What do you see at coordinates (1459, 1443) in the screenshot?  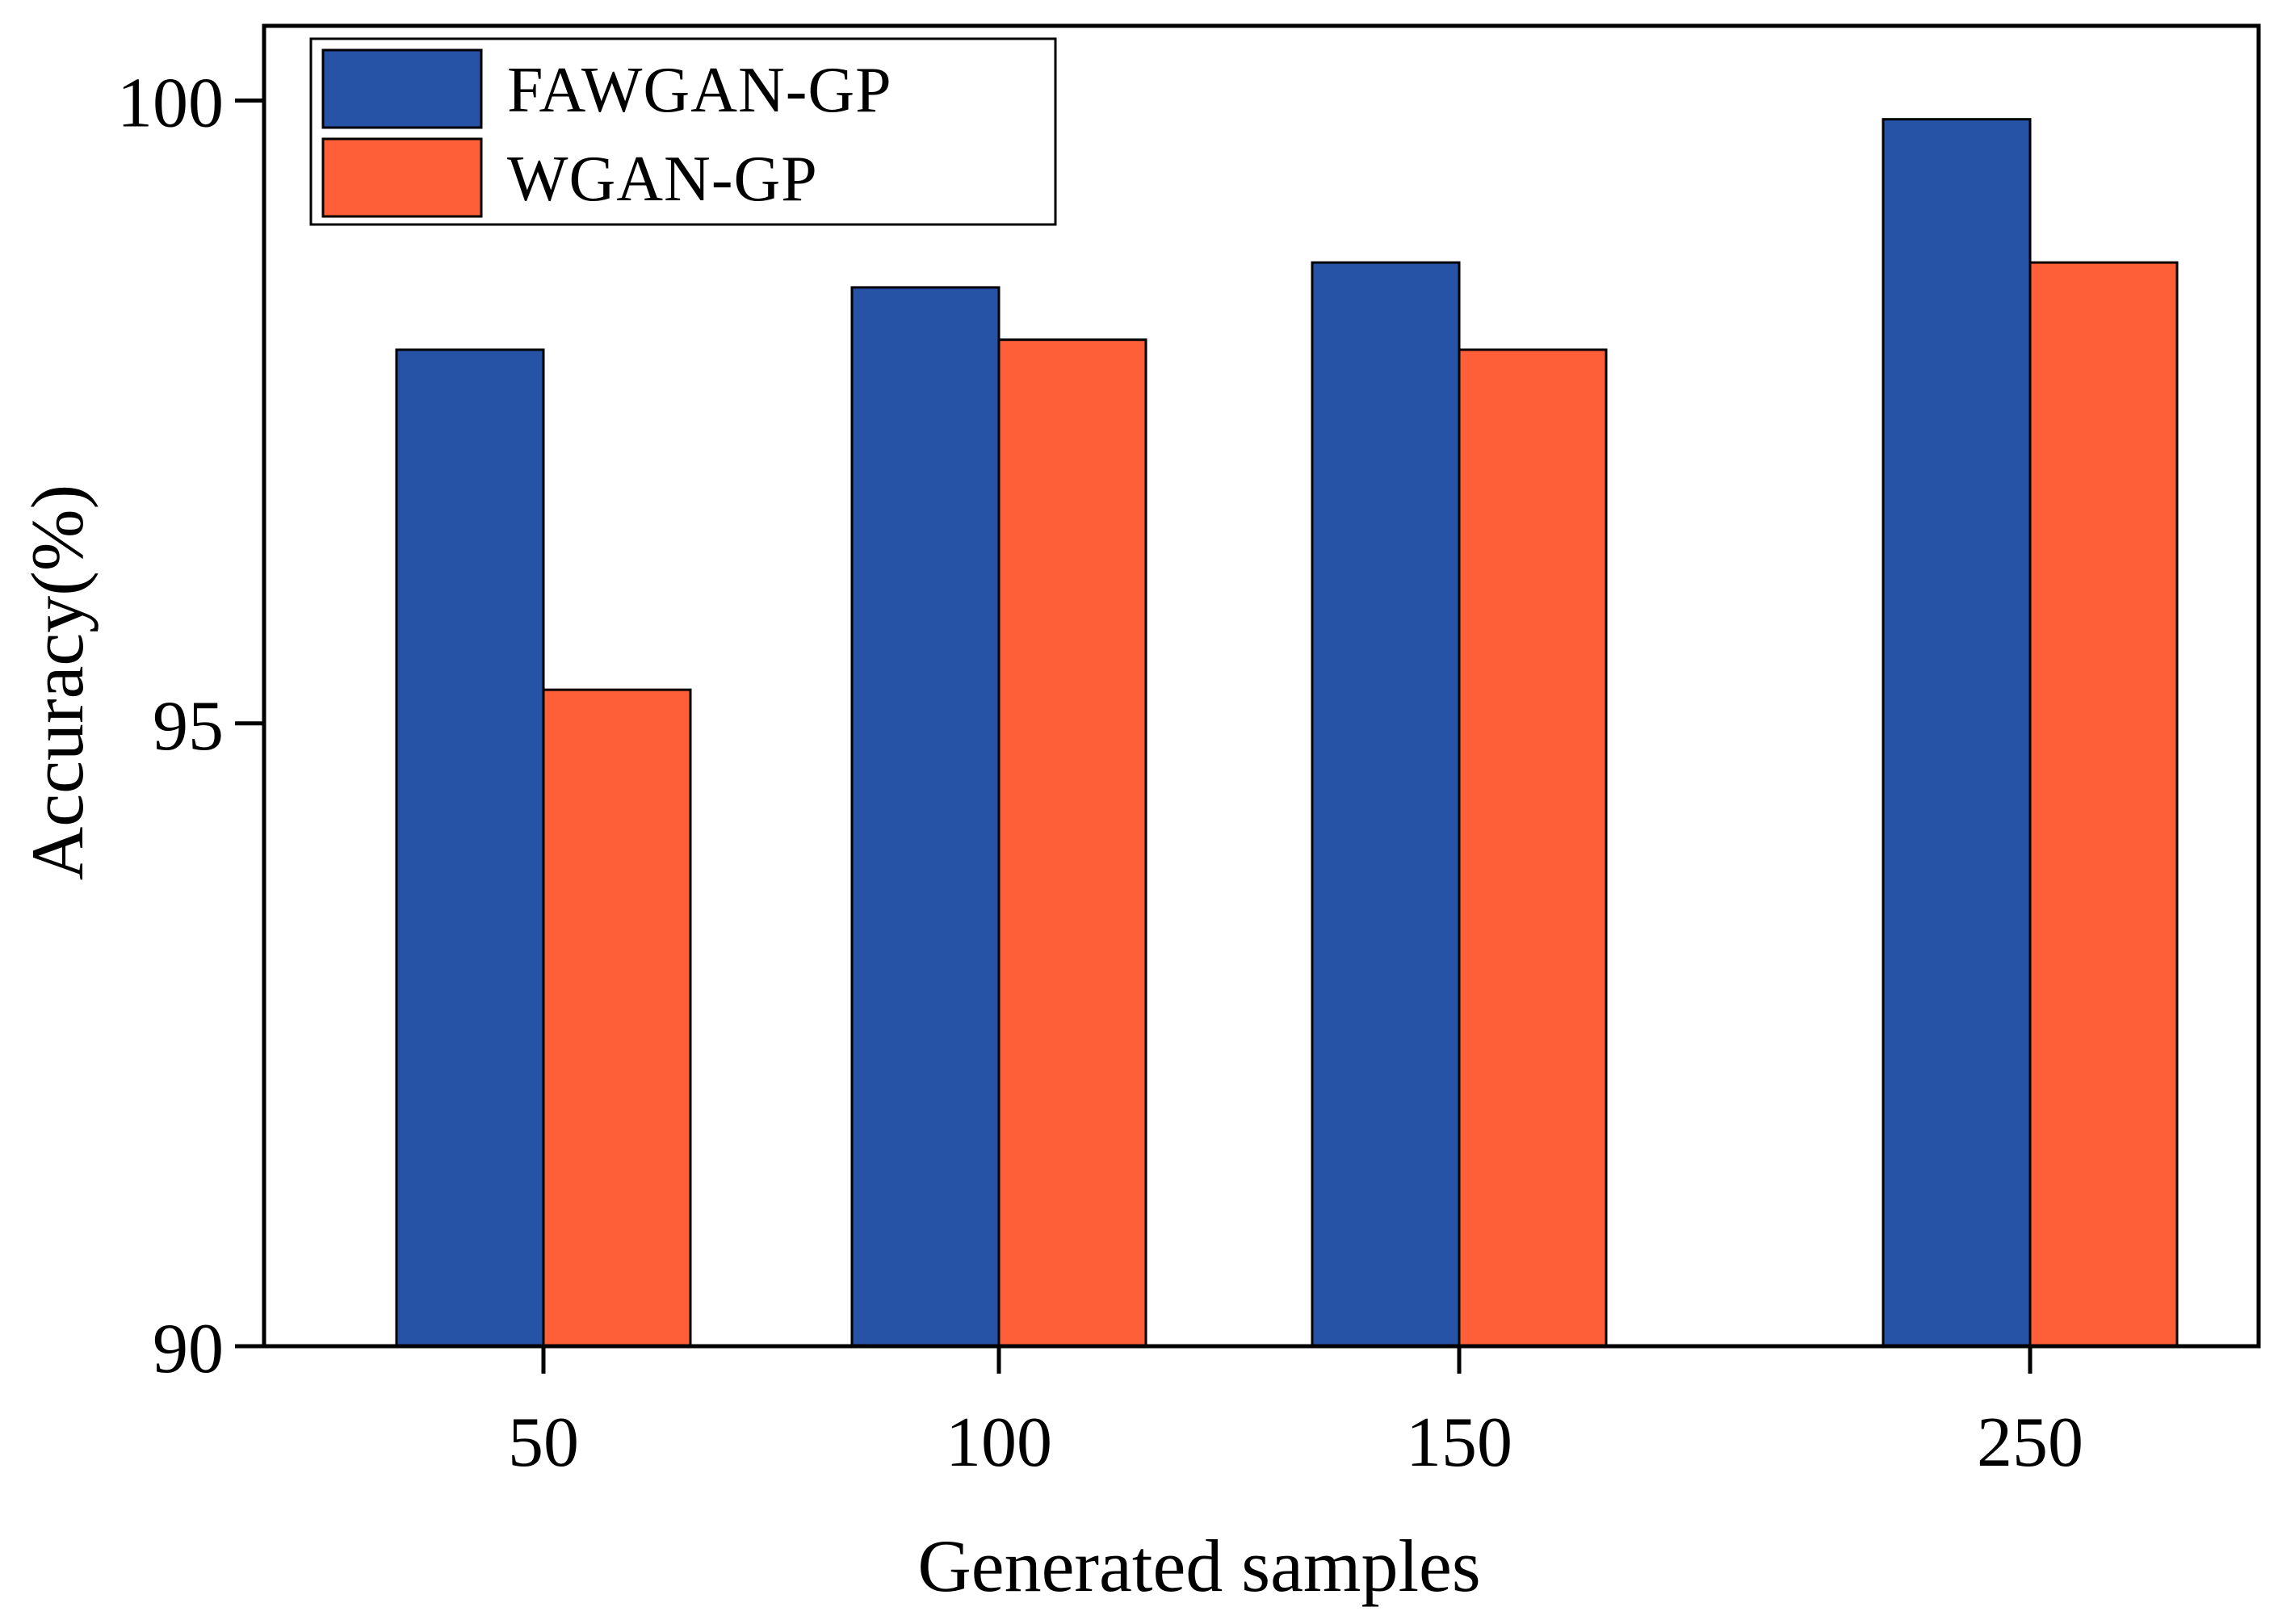 I see `x-tick-label-150: 150` at bounding box center [1459, 1443].